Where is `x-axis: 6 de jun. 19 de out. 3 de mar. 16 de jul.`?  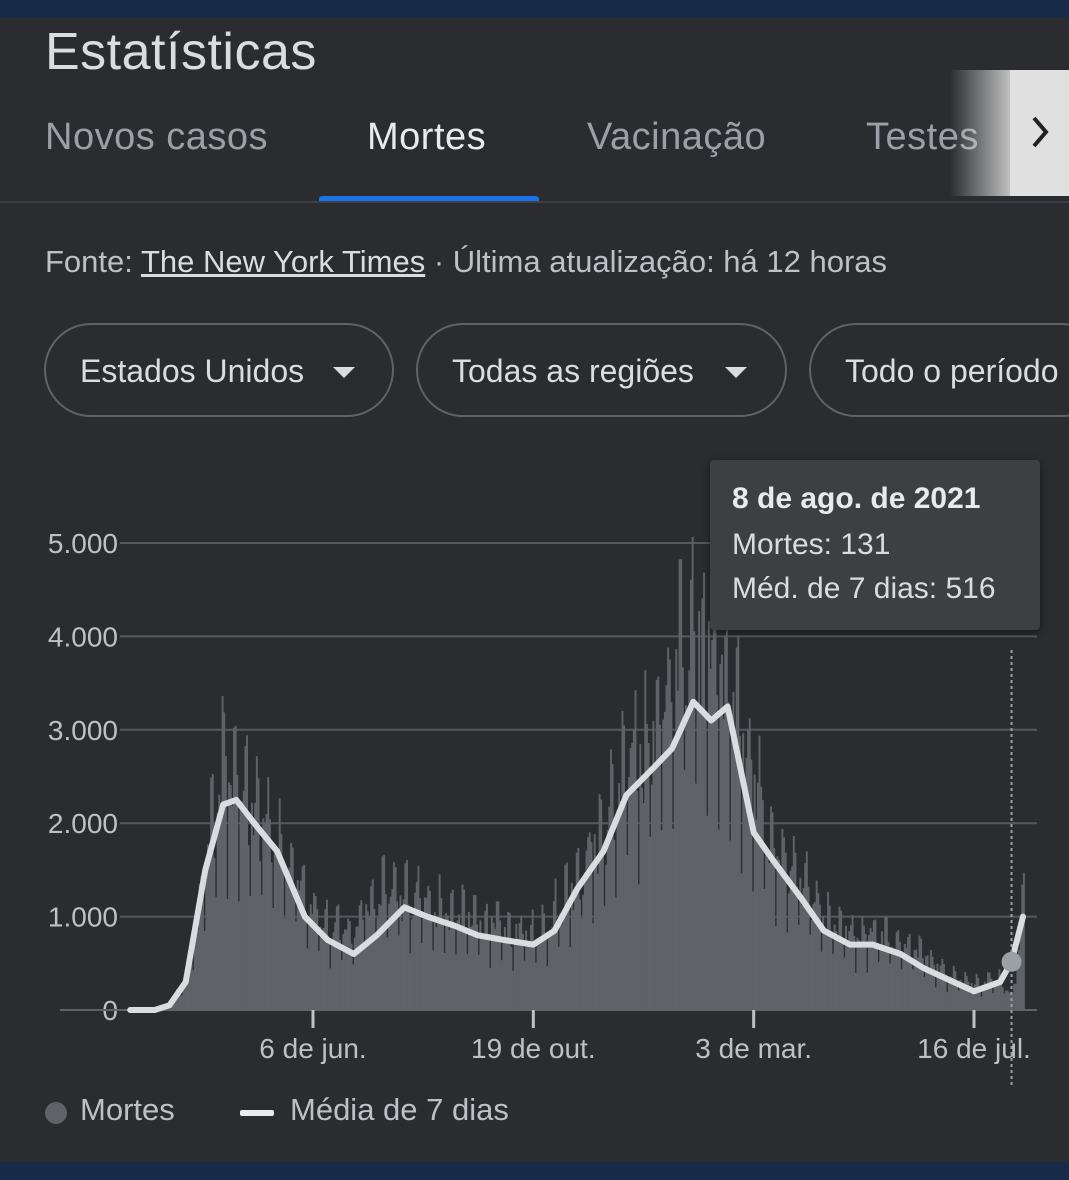
x-axis: 6 de jun. 19 de out. 3 de mar. 16 de jul. is located at coordinates (645, 1037).